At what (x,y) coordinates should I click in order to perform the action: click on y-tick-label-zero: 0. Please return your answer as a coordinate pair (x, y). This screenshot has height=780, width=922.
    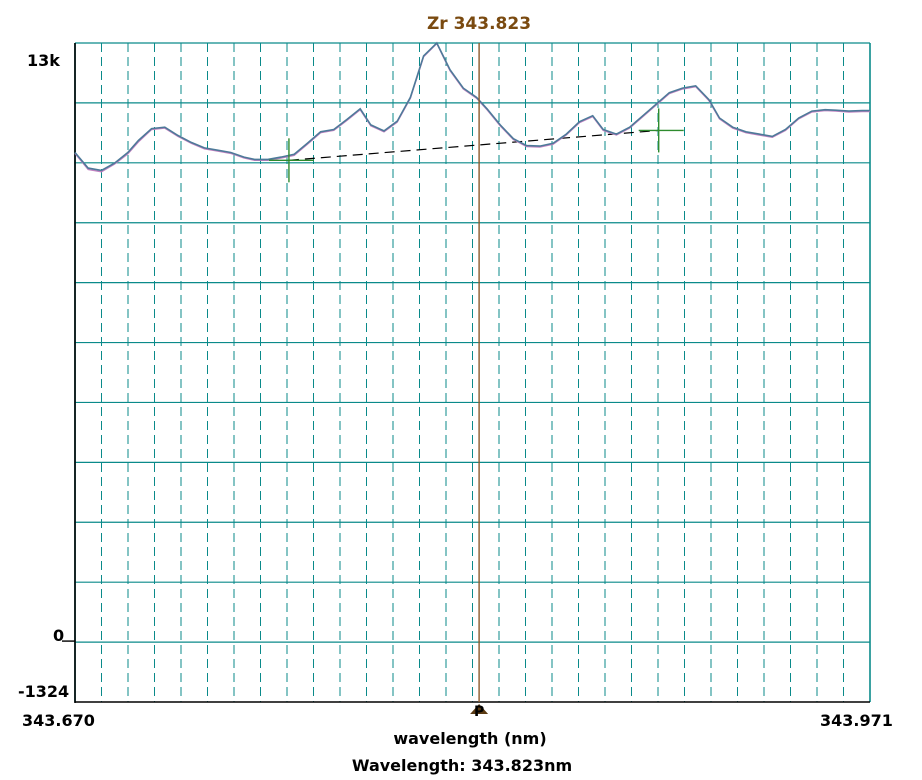
    Looking at the image, I should click on (58, 635).